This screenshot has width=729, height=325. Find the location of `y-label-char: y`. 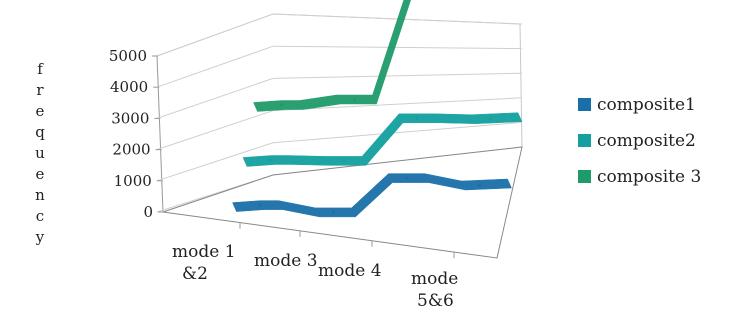

y-label-char: y is located at coordinates (40, 237).